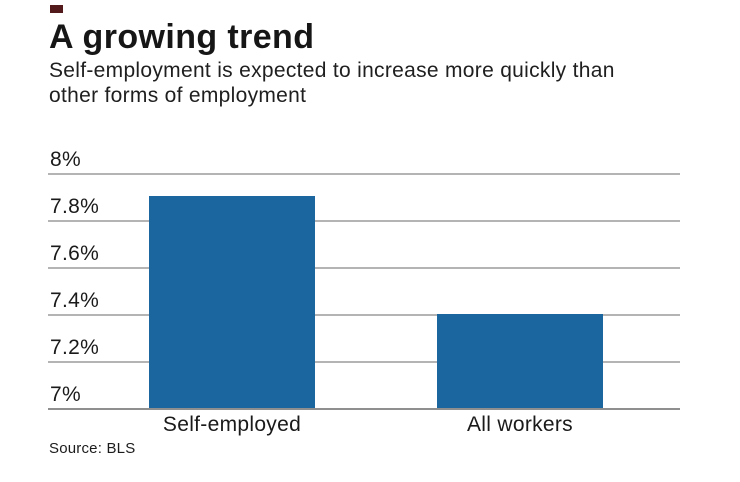  I want to click on gridline-7-2-, so click(364, 362).